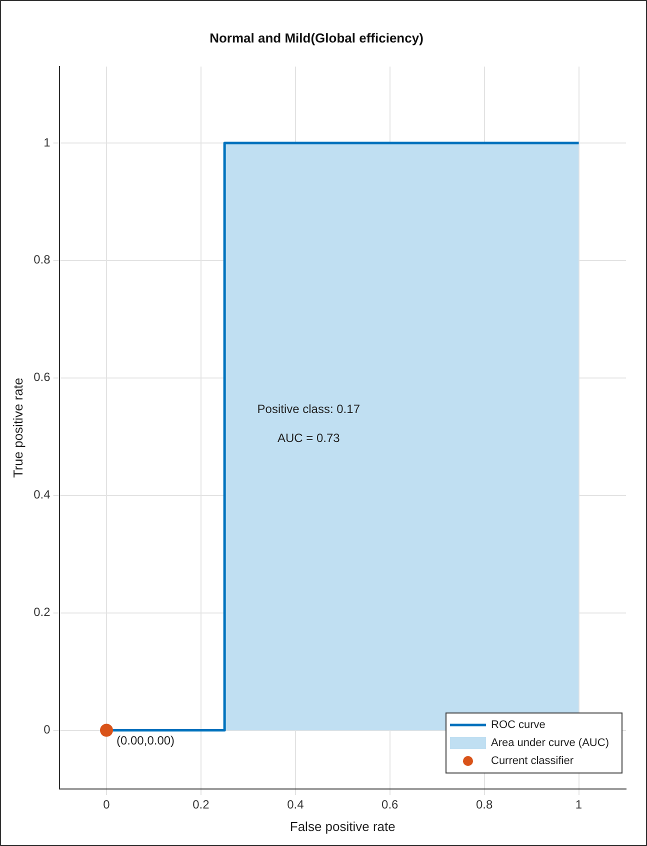 This screenshot has height=846, width=647. I want to click on legend-label: Area under curve (AUC), so click(550, 743).